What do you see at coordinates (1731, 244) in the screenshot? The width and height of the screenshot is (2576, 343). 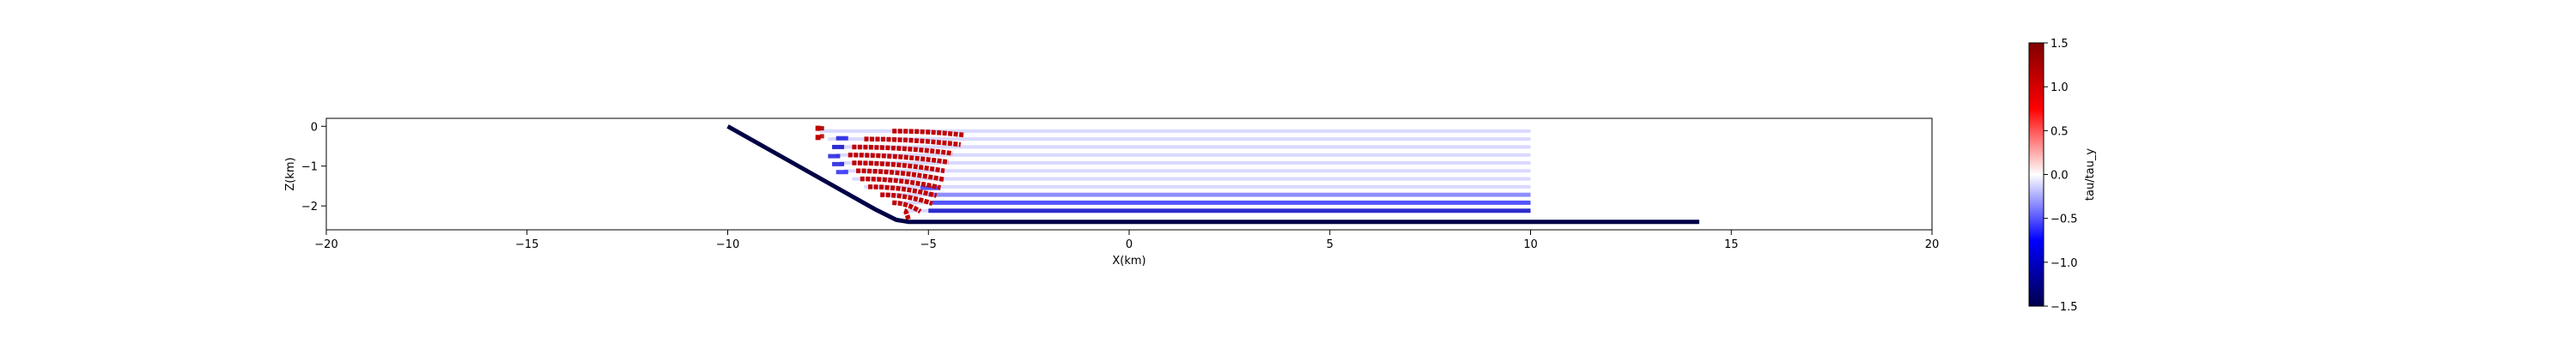 I see `x-tick-label: 15` at bounding box center [1731, 244].